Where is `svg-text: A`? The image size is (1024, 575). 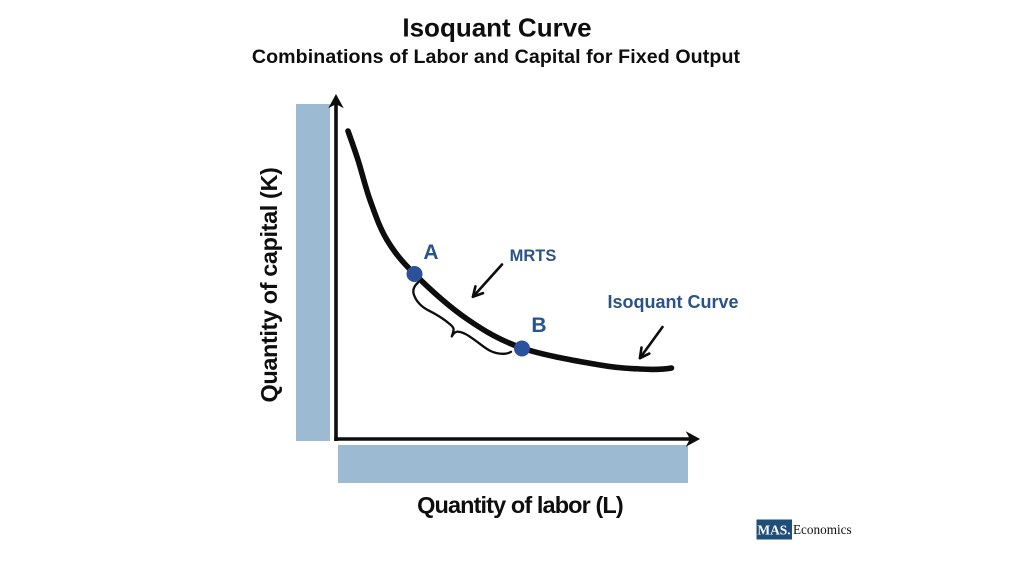 svg-text: A is located at coordinates (430, 252).